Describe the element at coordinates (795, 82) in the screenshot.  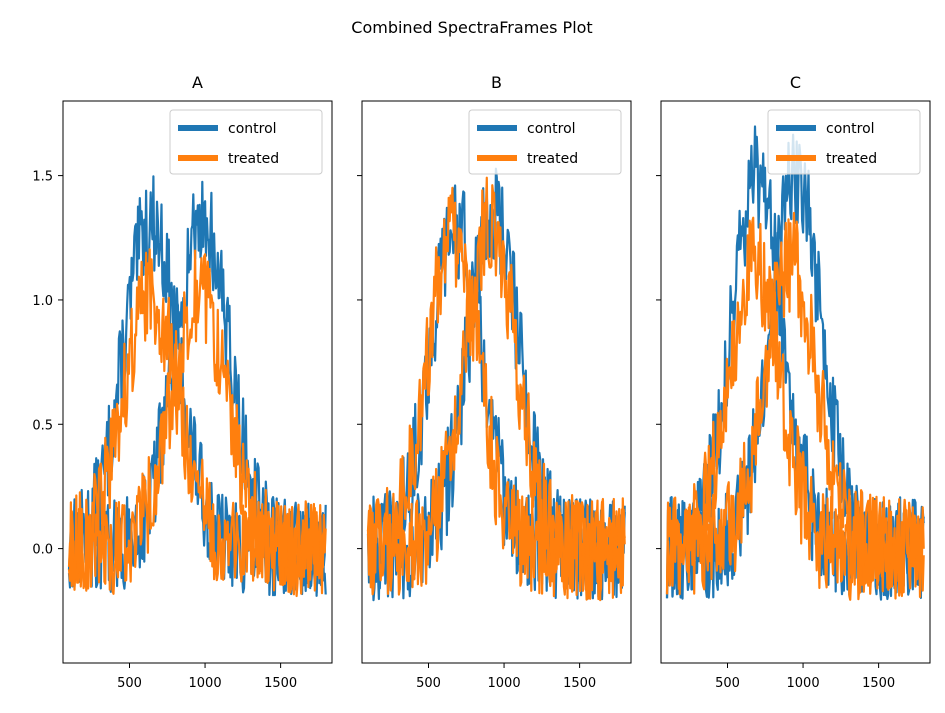
I see `panel-title: C` at that location.